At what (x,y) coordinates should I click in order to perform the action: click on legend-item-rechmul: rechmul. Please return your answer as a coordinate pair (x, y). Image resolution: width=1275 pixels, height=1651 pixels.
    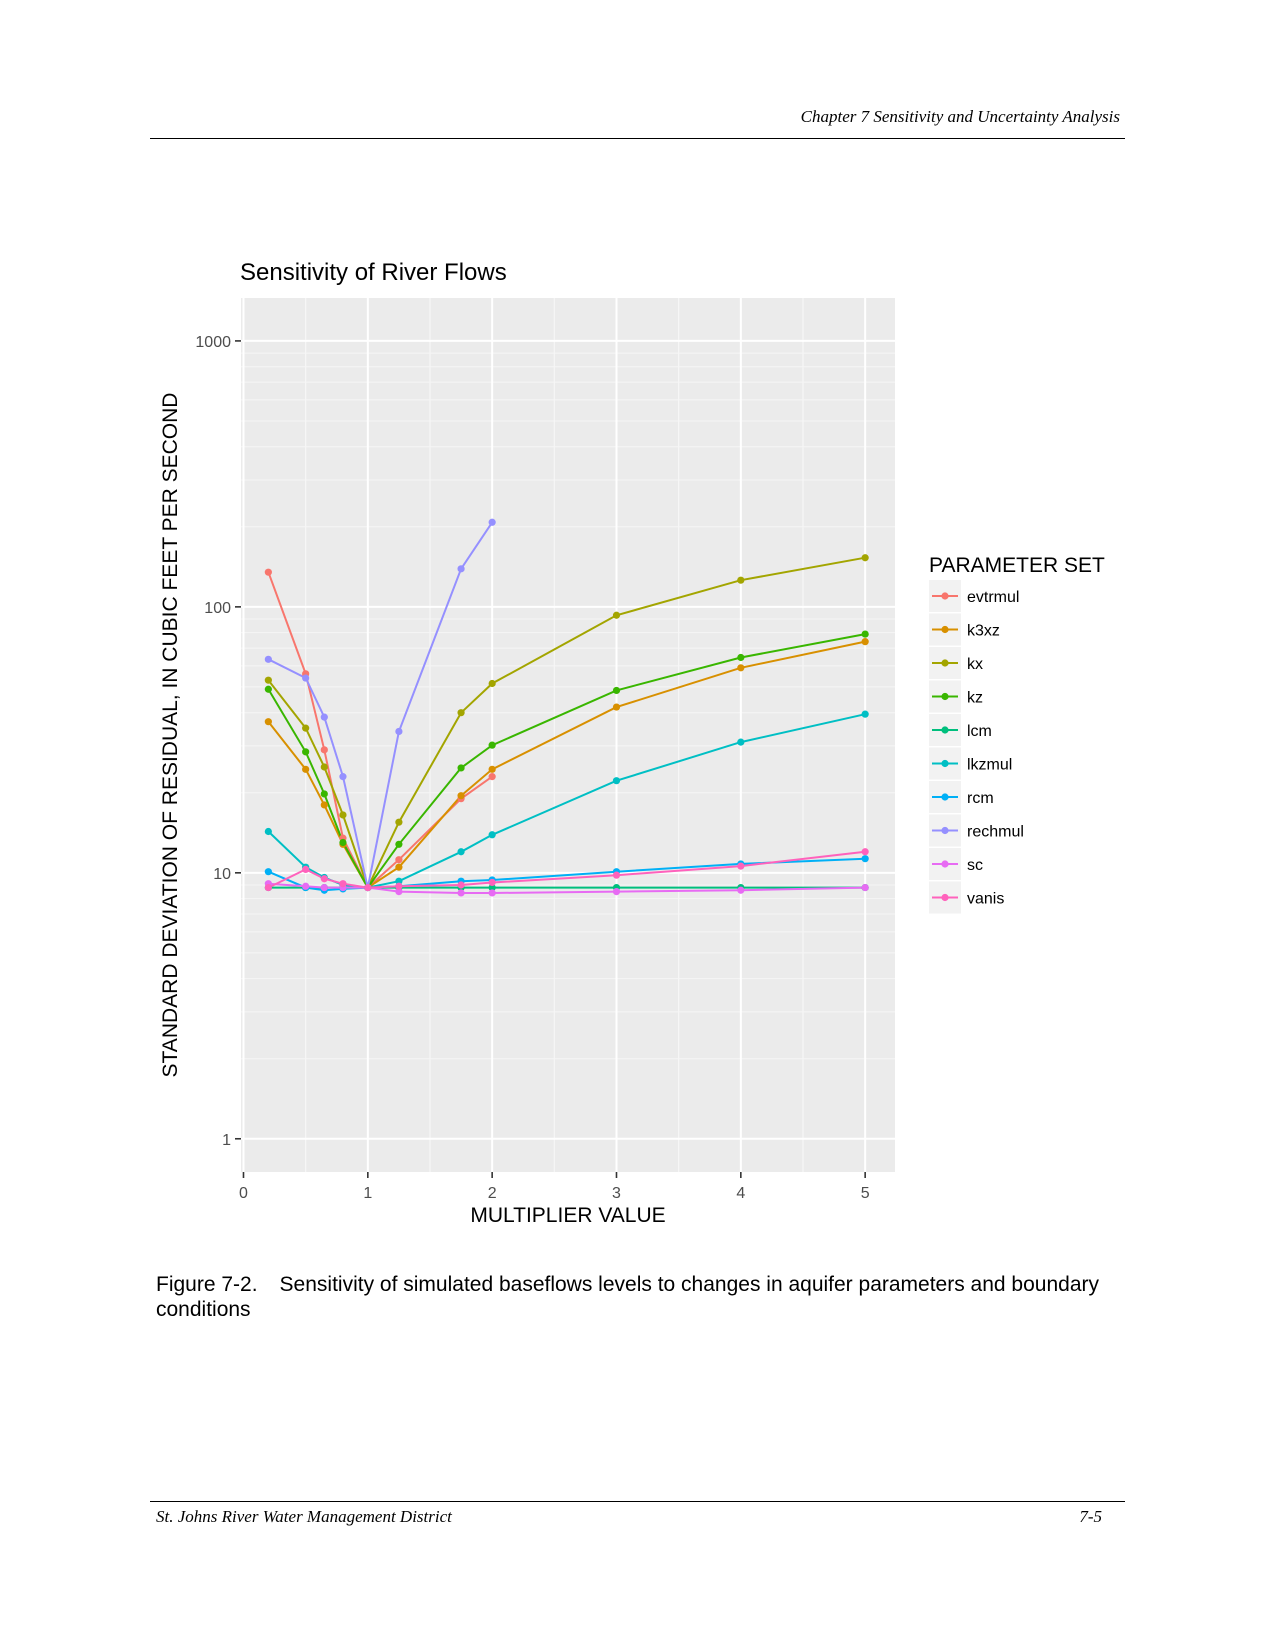
    Looking at the image, I should click on (976, 830).